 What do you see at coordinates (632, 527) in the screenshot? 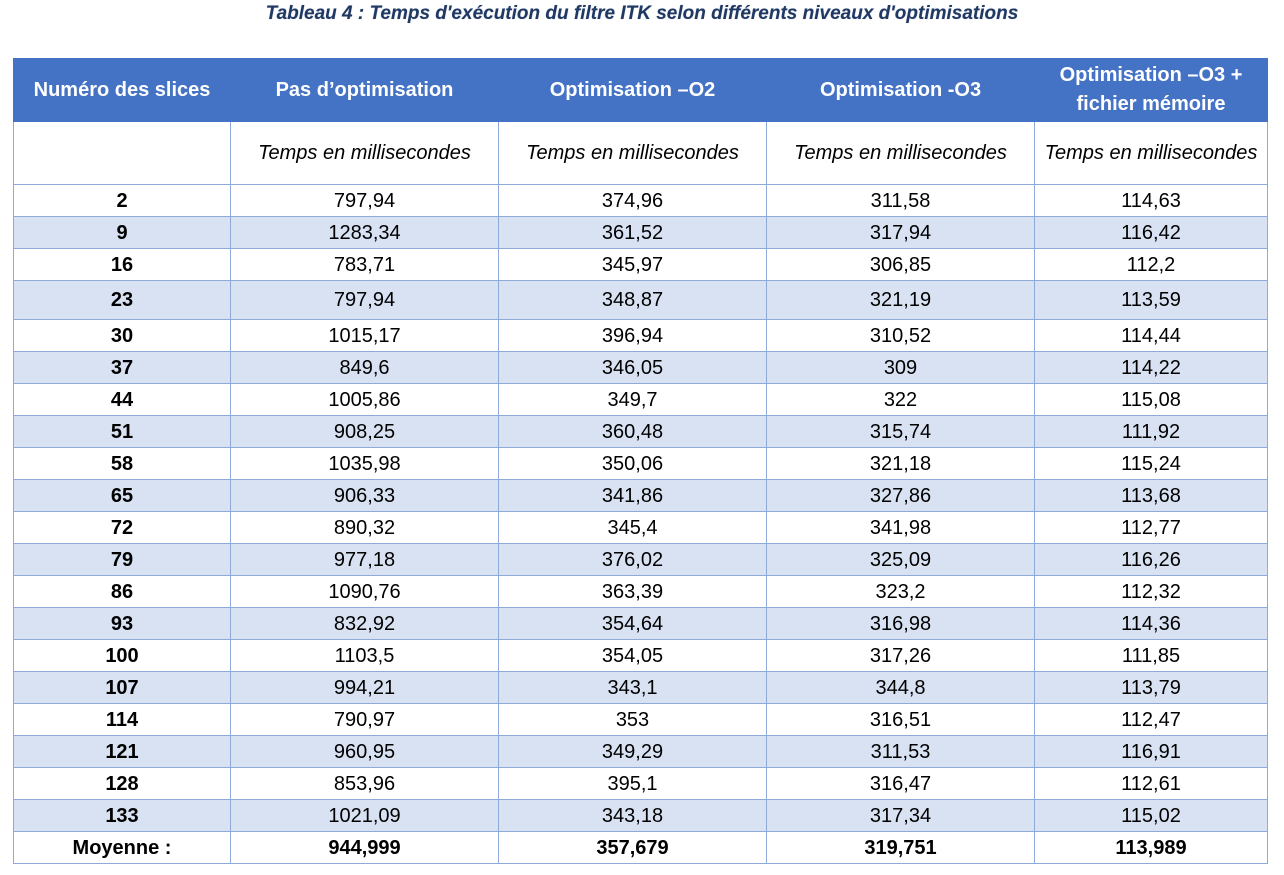
I see `time-value-cell: 345,4` at bounding box center [632, 527].